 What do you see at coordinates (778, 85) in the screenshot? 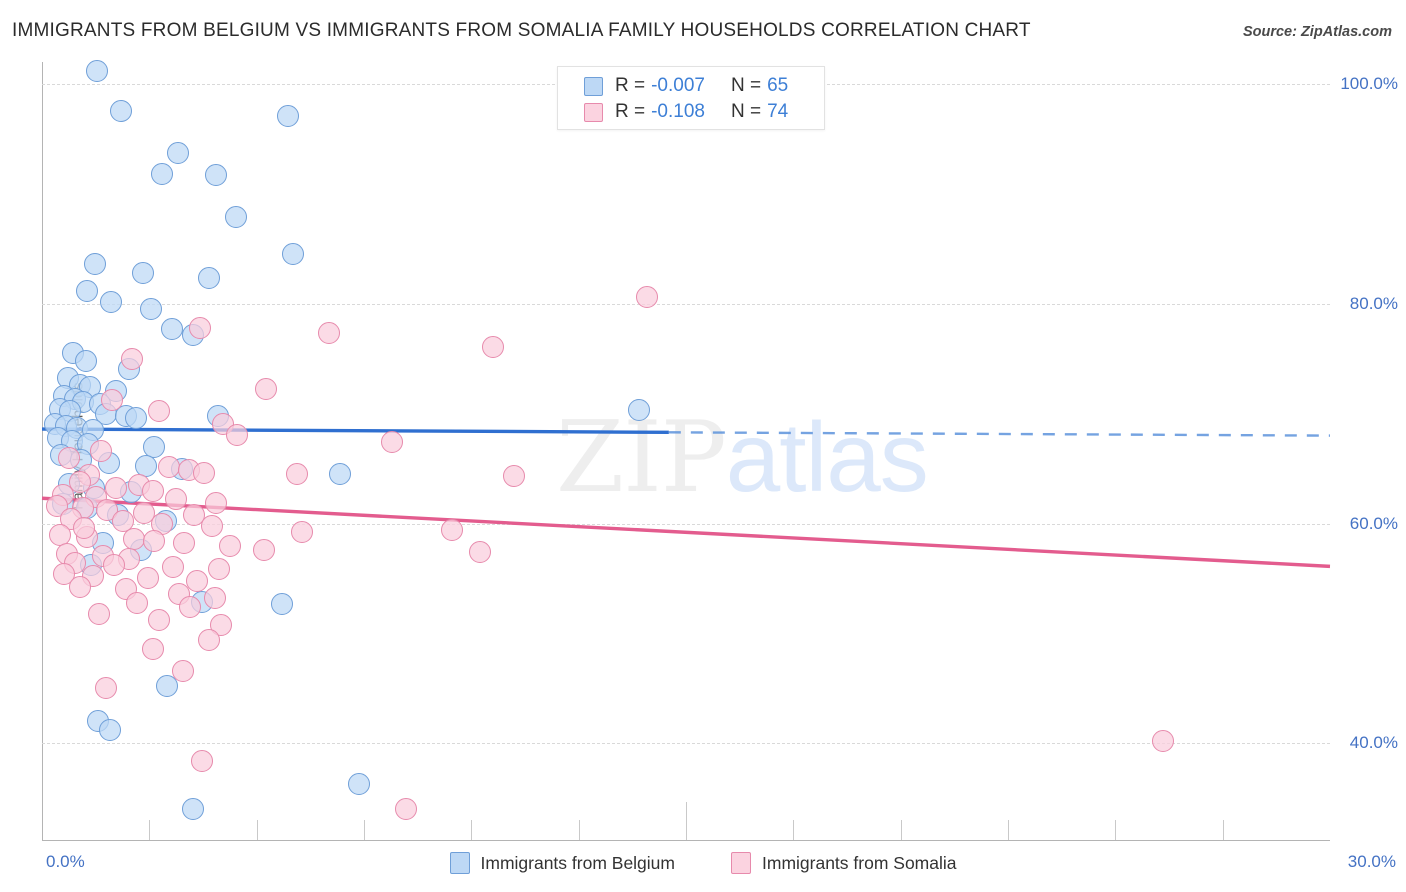
I see `belgium-n-value: 65` at bounding box center [778, 85].